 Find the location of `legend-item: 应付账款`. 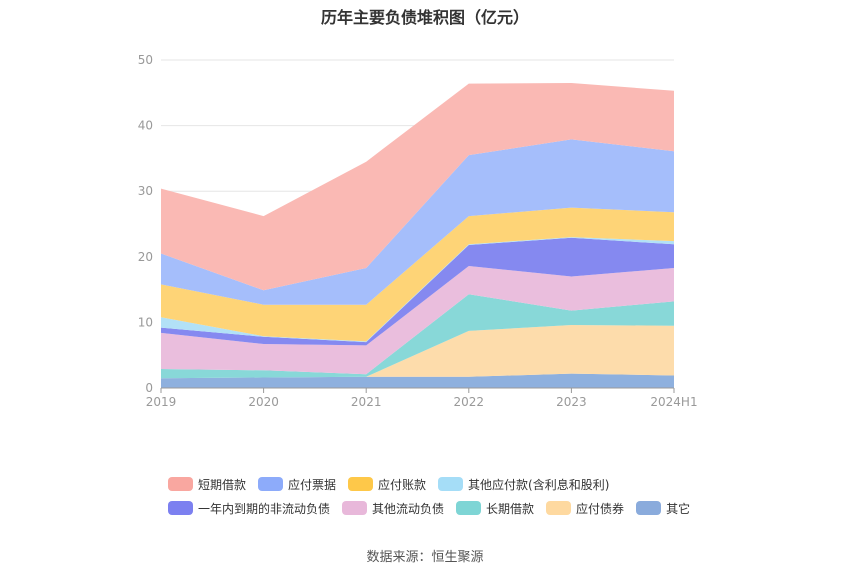

legend-item: 应付账款 is located at coordinates (387, 484).